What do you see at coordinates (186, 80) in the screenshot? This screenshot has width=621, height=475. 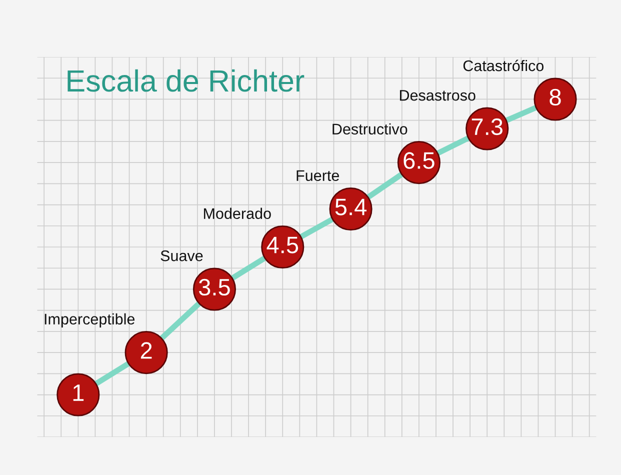 I see `chart-title: Escala de Richter` at bounding box center [186, 80].